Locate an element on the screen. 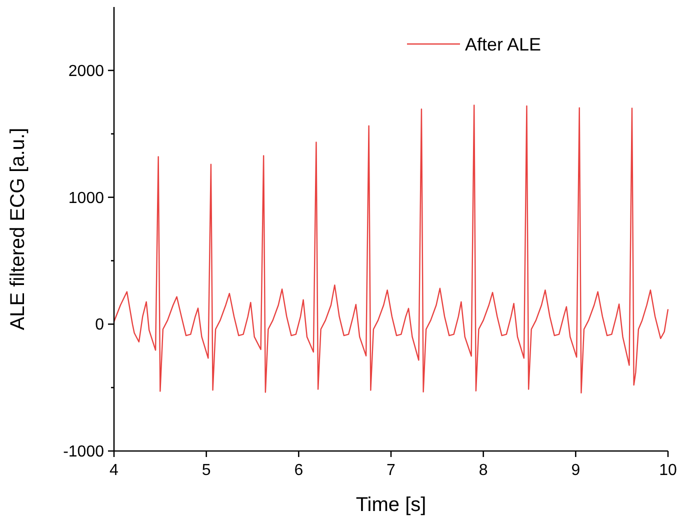 The width and height of the screenshot is (679, 525). legend-label: After ALE is located at coordinates (503, 44).